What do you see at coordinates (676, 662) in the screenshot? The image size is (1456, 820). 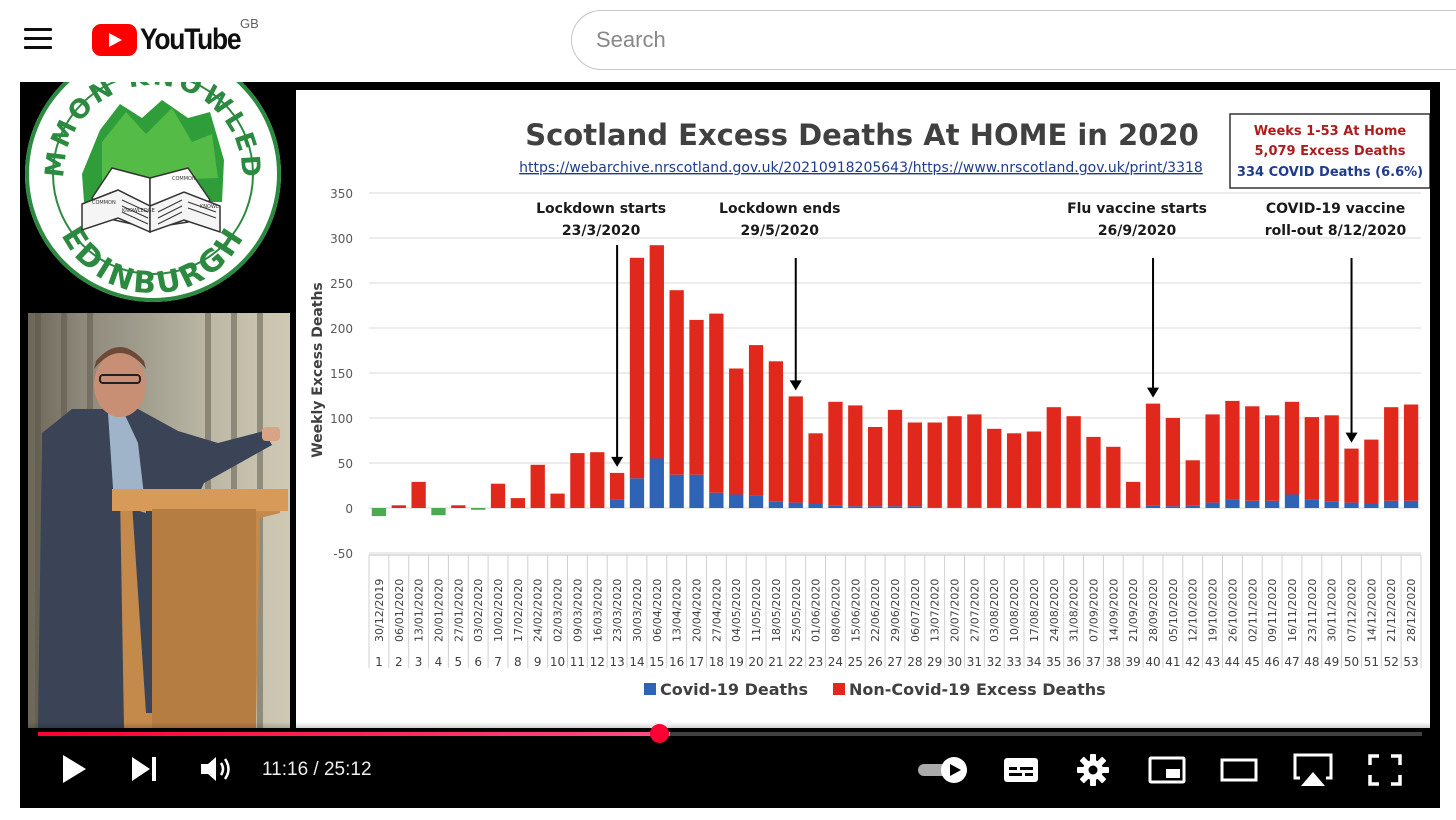 I see `x-week-label: 16` at bounding box center [676, 662].